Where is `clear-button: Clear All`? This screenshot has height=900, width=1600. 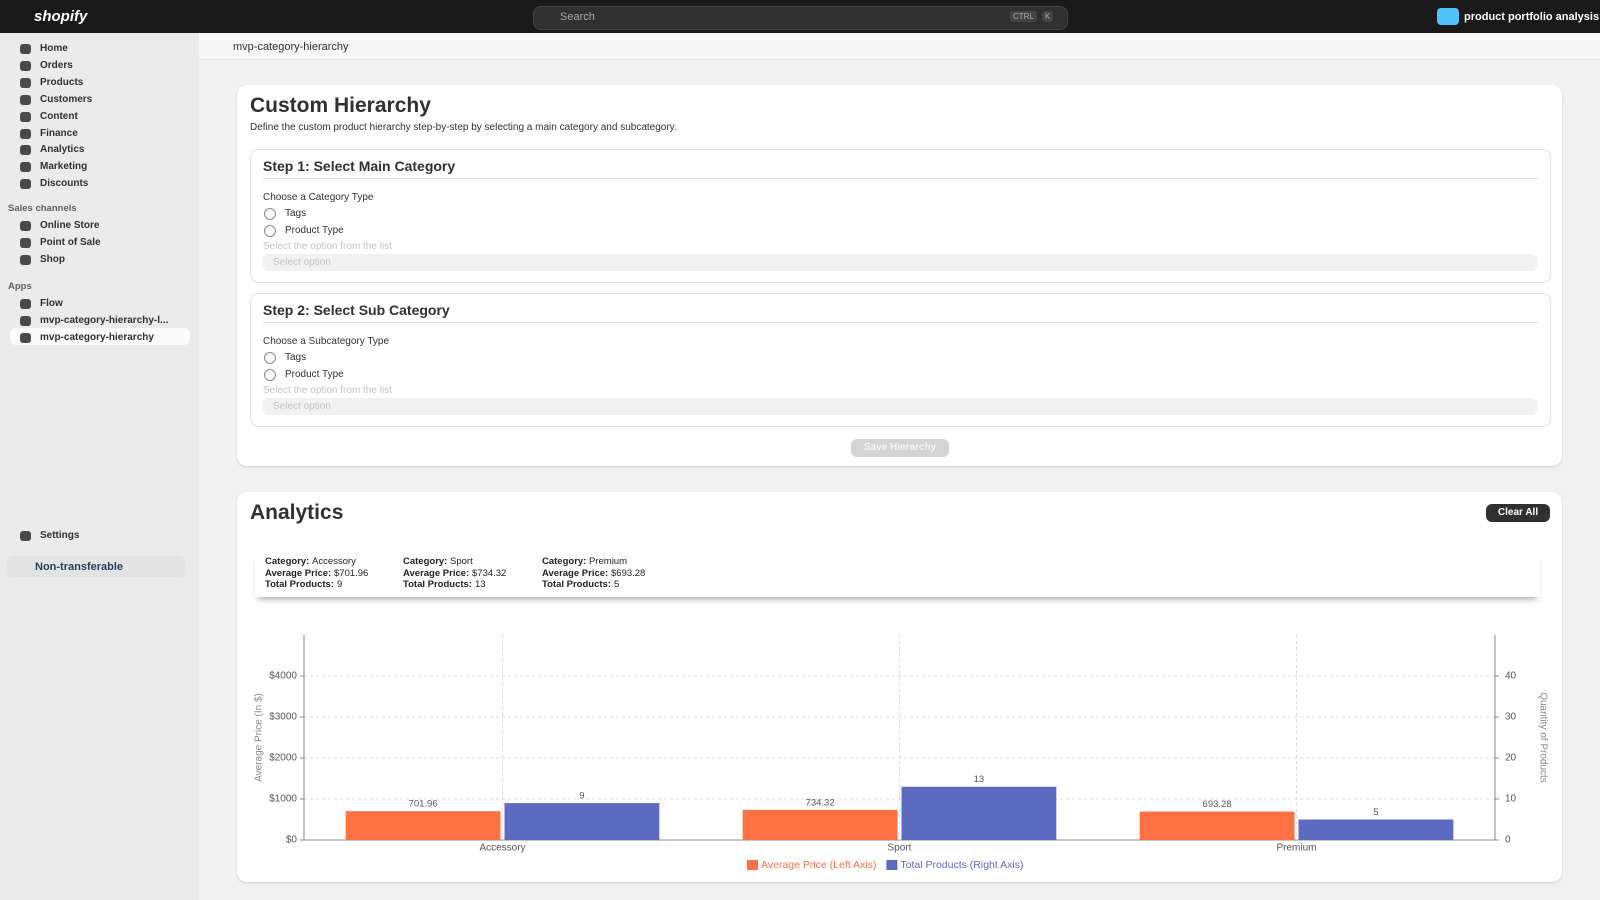 clear-button: Clear All is located at coordinates (1518, 513).